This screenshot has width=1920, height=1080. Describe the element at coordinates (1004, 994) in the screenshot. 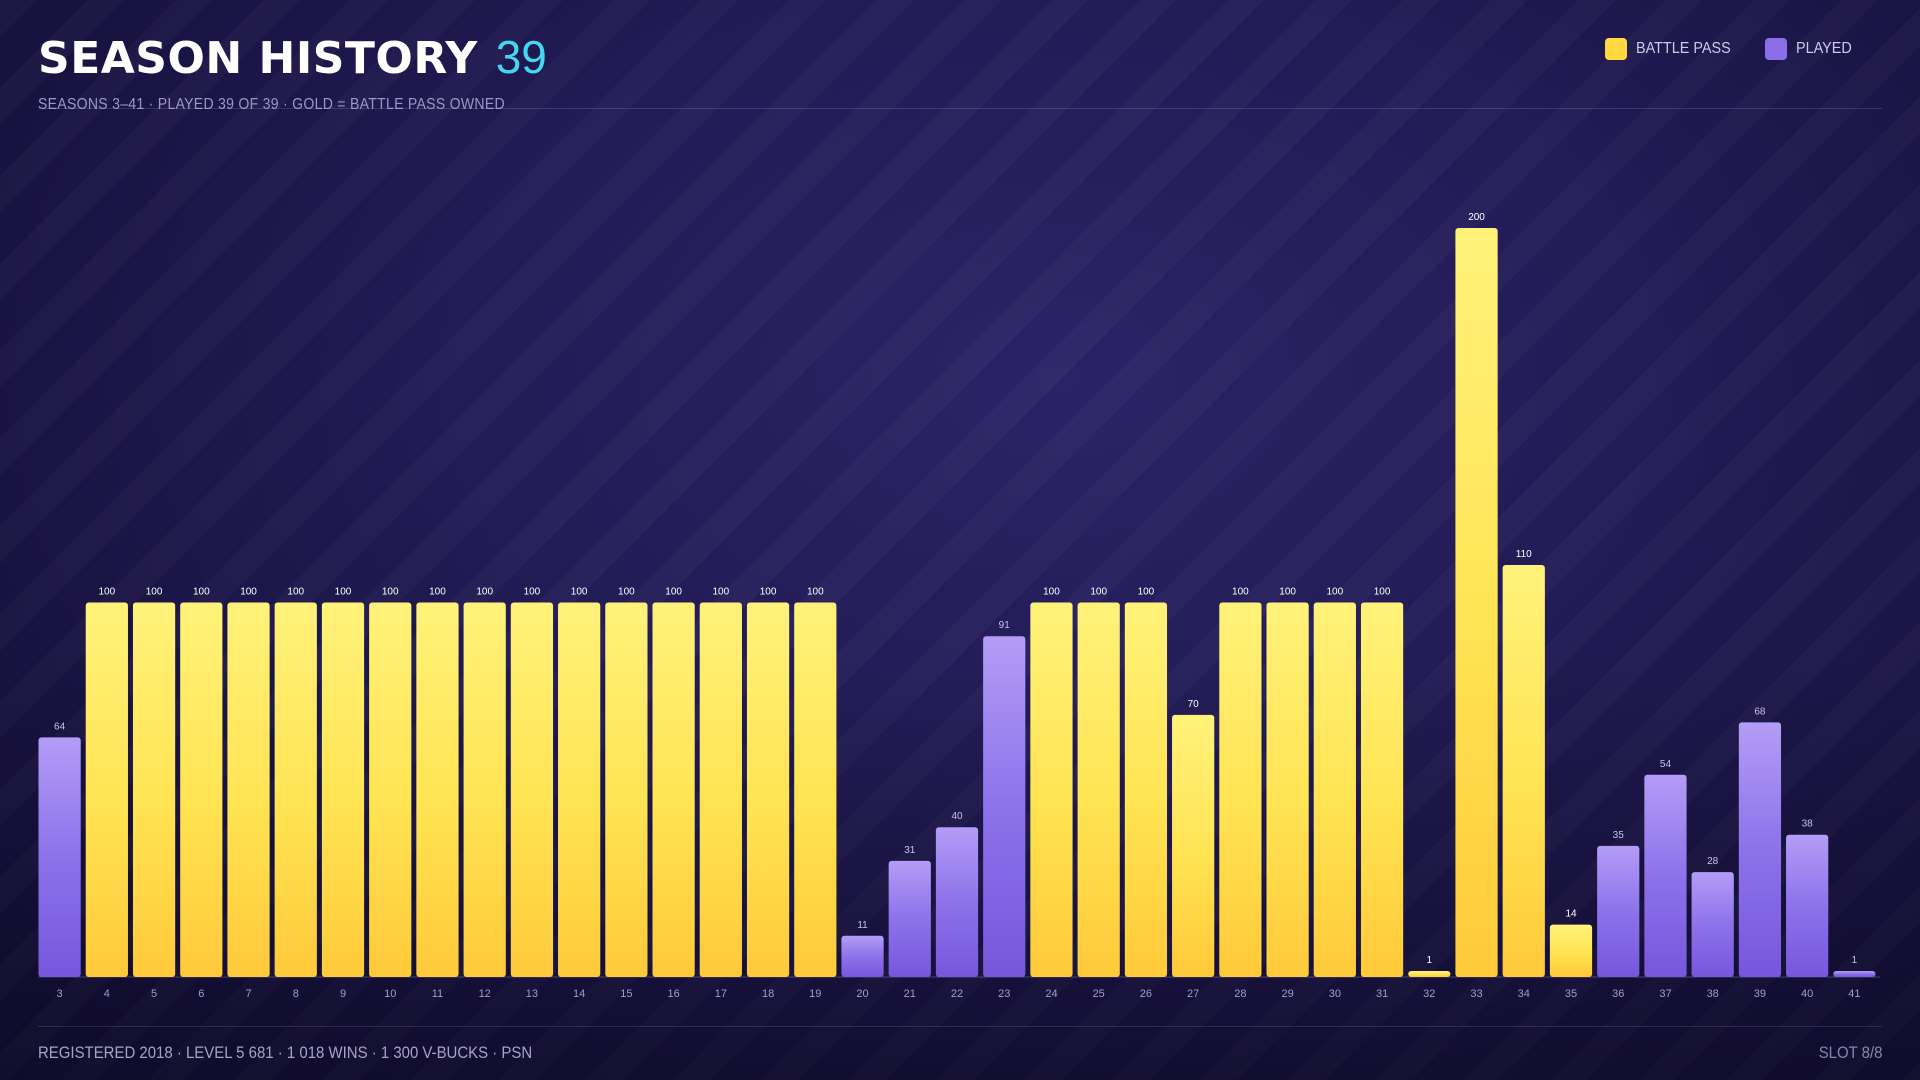

I see `x-tick-label: 23` at that location.